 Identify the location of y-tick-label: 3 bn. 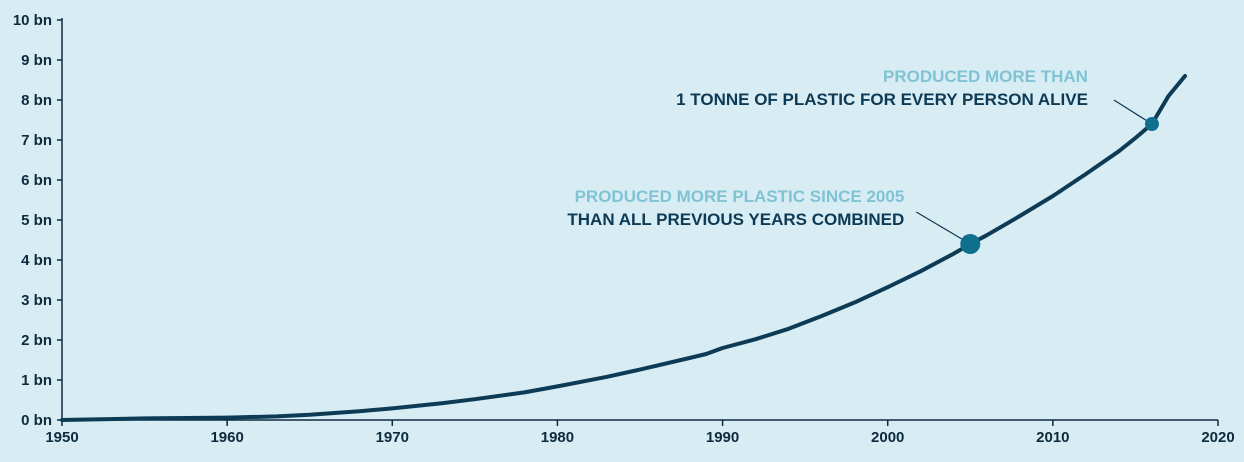
(36, 300).